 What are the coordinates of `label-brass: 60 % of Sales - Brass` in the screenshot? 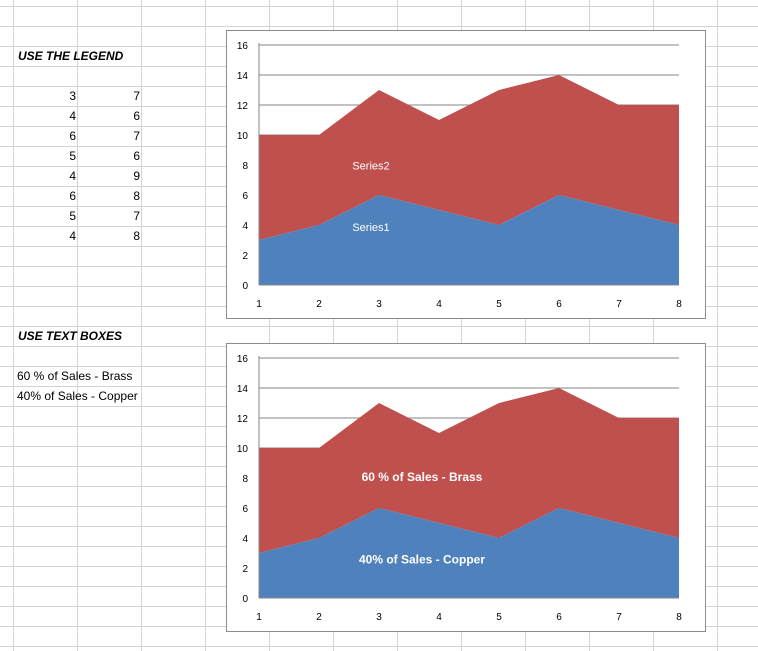 It's located at (75, 376).